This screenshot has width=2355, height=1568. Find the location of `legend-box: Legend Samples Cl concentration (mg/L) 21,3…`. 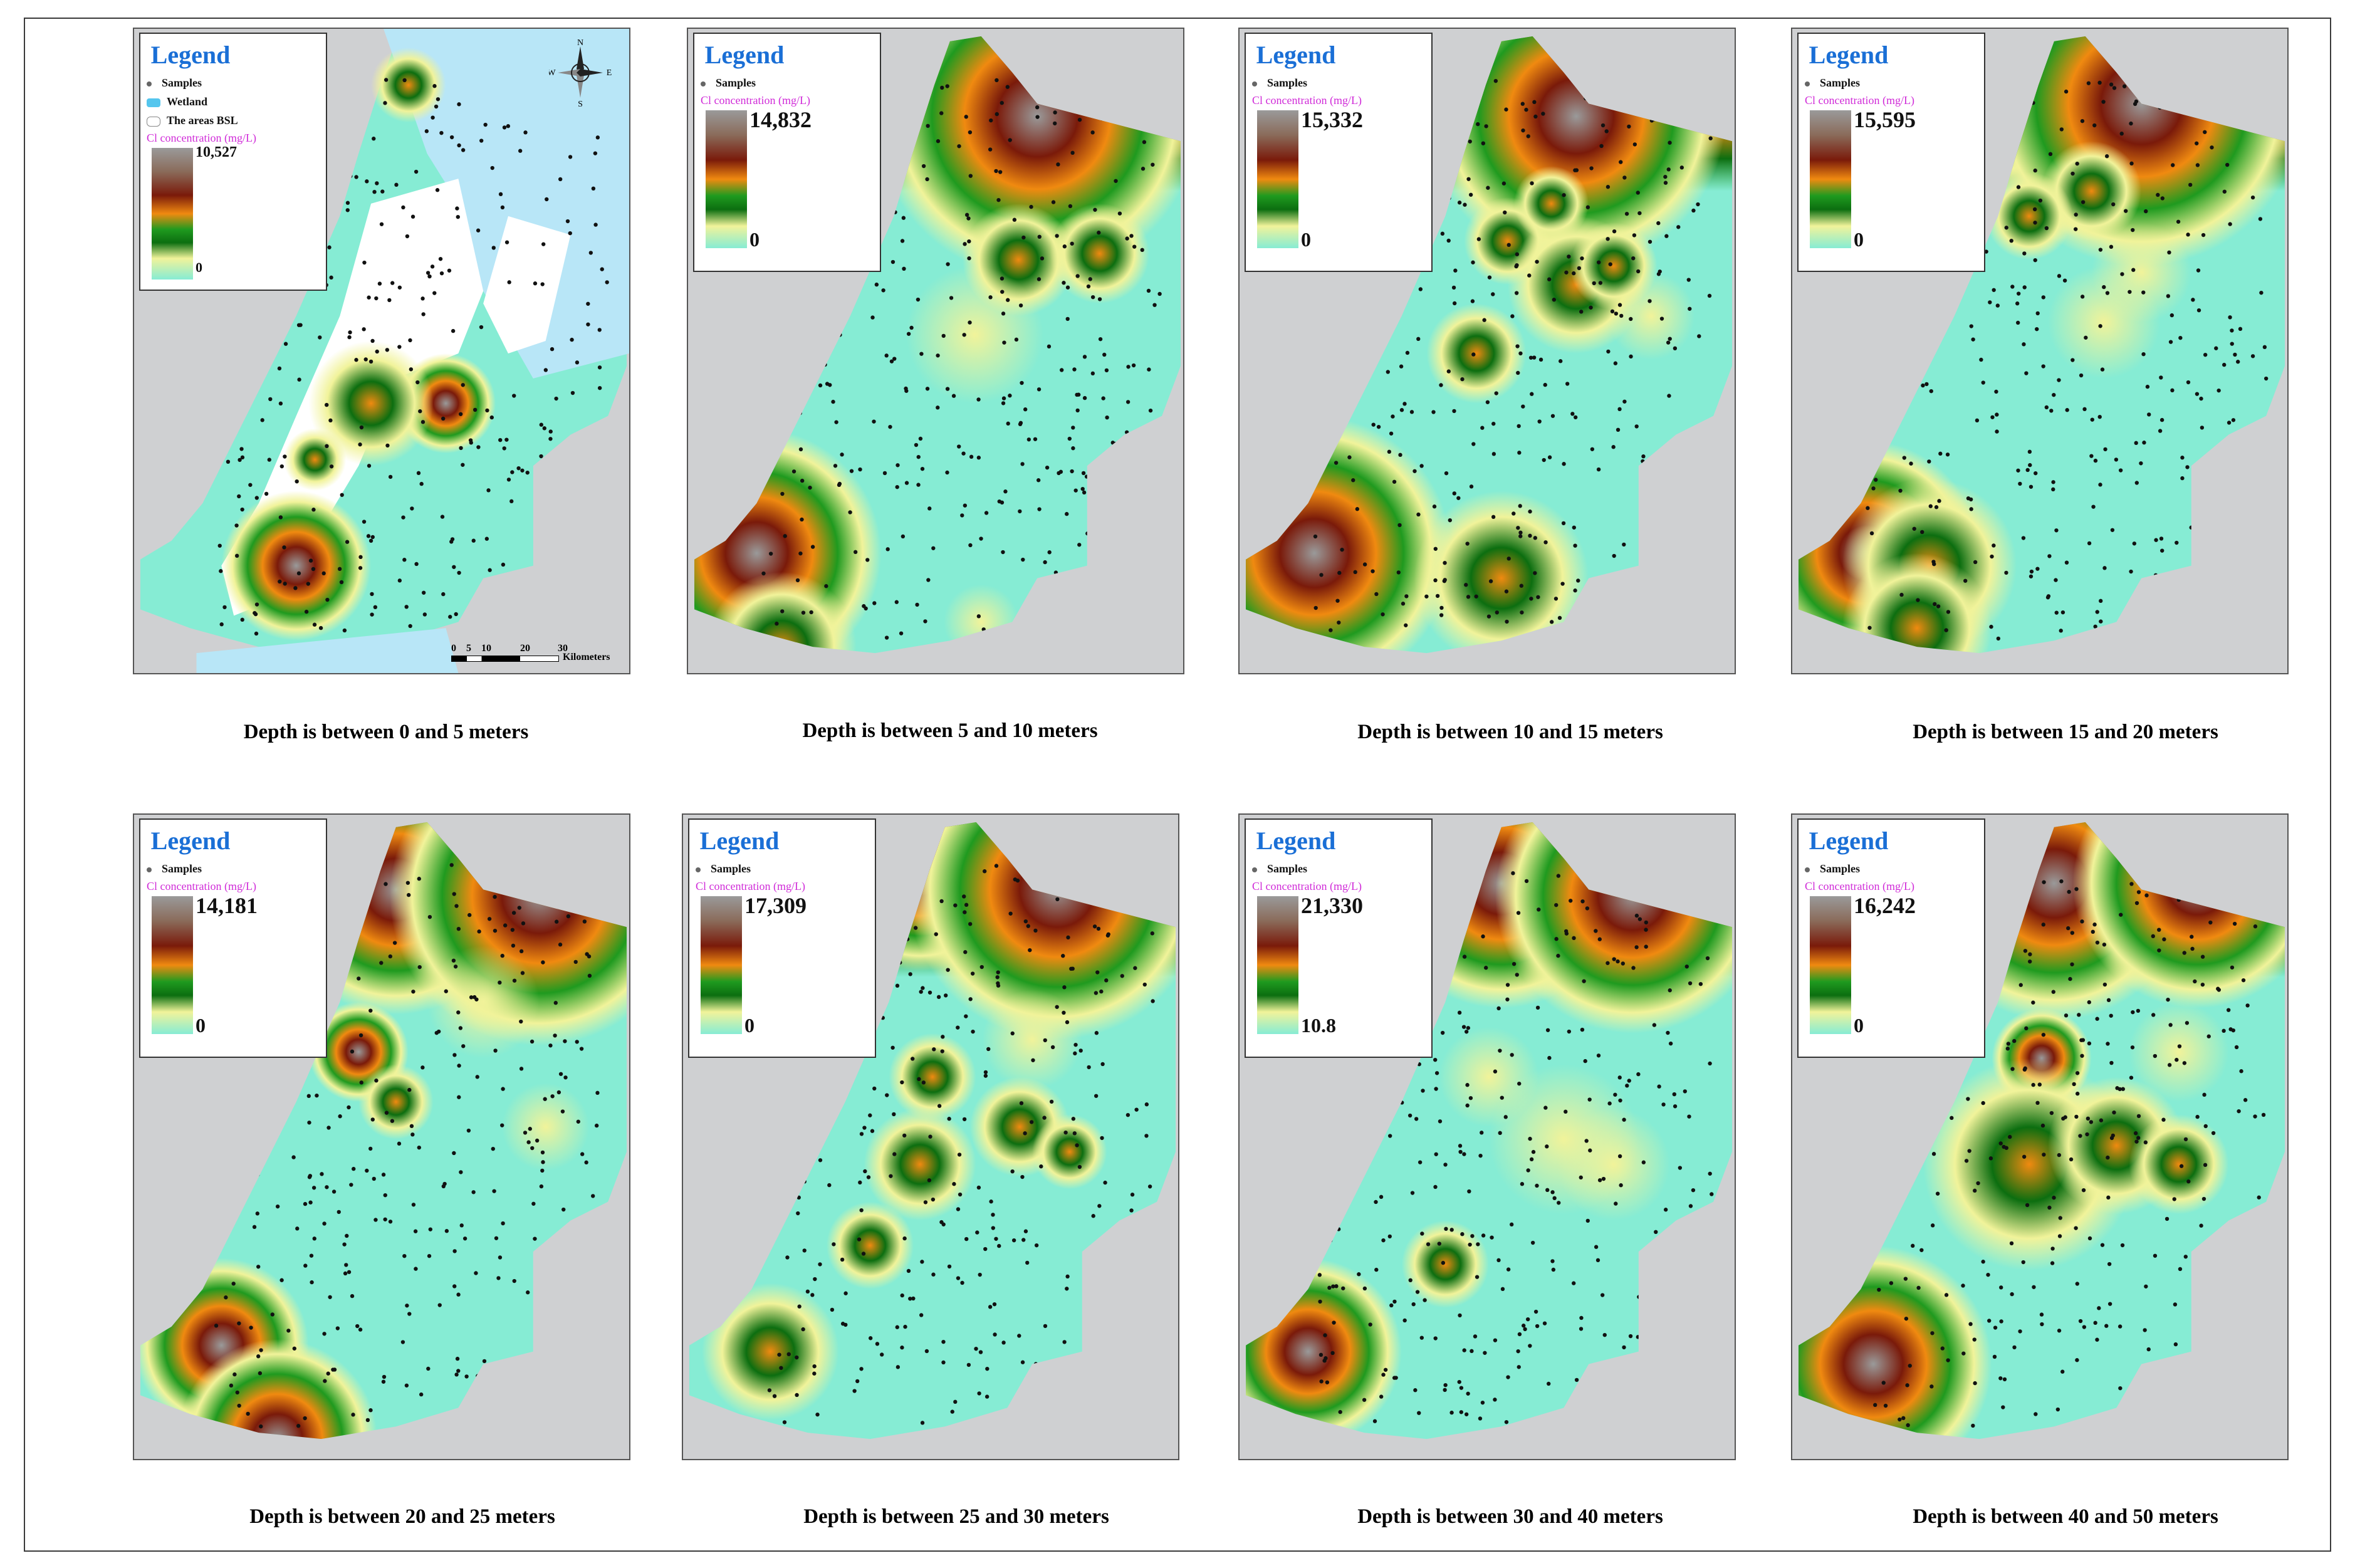

legend-box: Legend Samples Cl concentration (mg/L) 21,3… is located at coordinates (1339, 938).